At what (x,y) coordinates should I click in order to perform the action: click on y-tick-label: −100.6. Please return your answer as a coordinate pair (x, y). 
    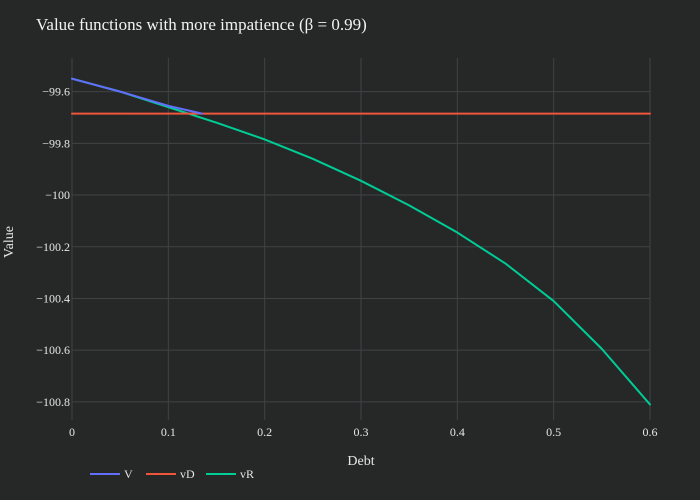
    Looking at the image, I should click on (53, 350).